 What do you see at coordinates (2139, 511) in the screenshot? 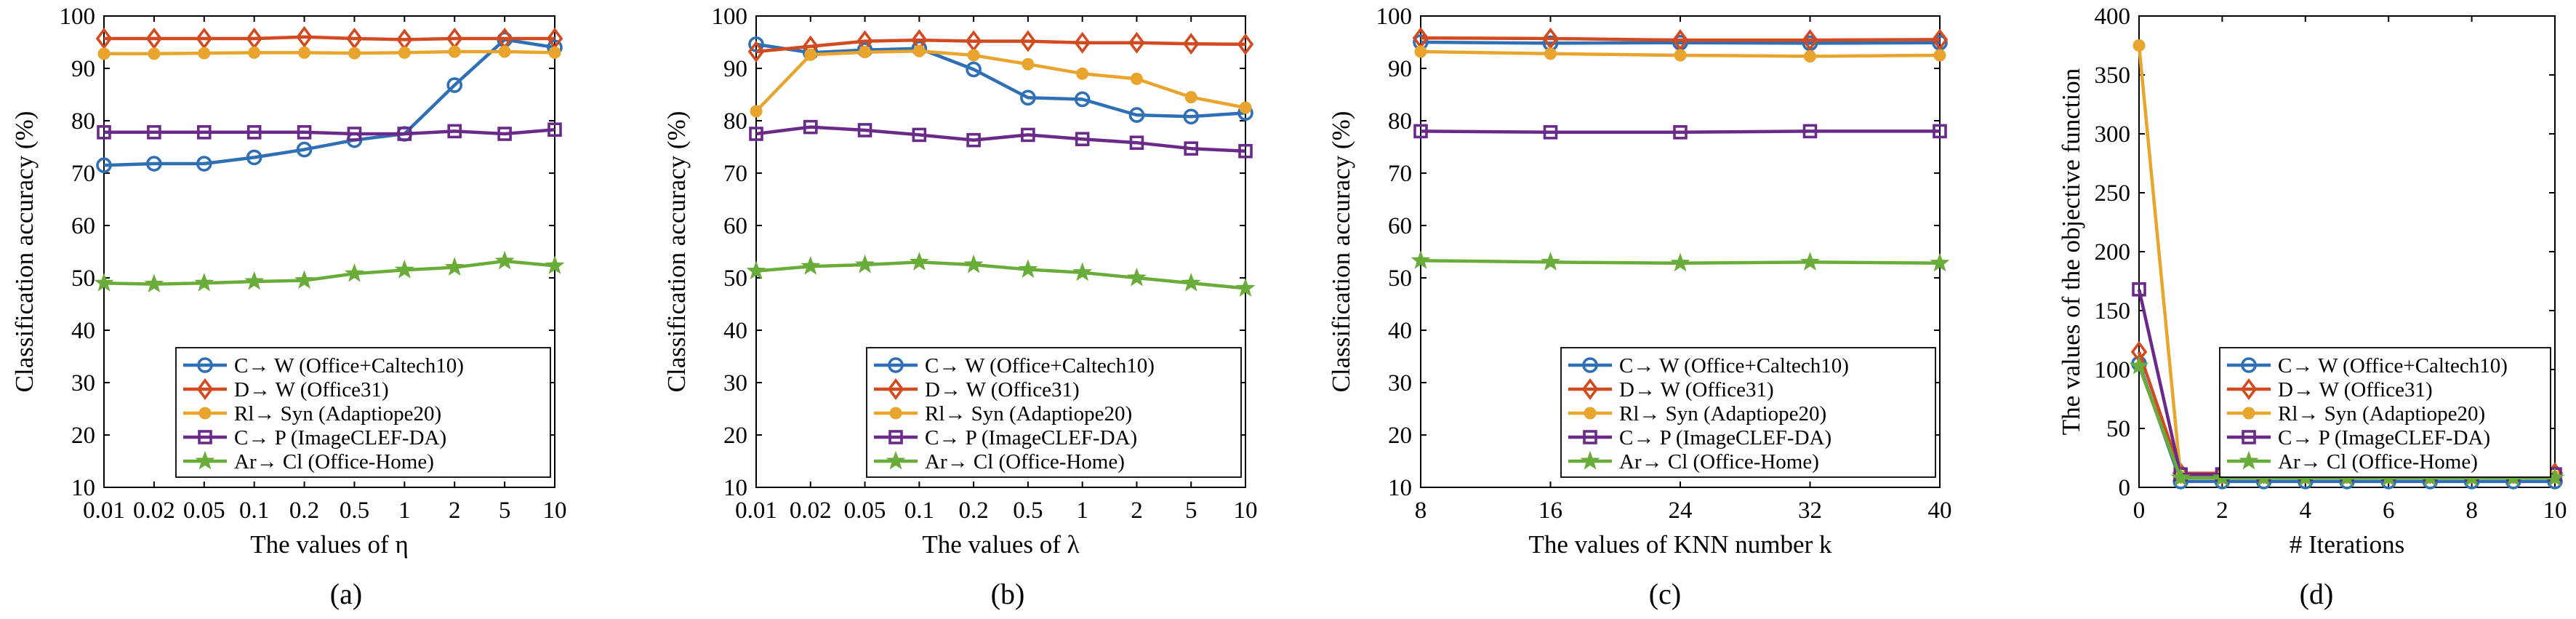
I see `x-tick-label: 0` at bounding box center [2139, 511].